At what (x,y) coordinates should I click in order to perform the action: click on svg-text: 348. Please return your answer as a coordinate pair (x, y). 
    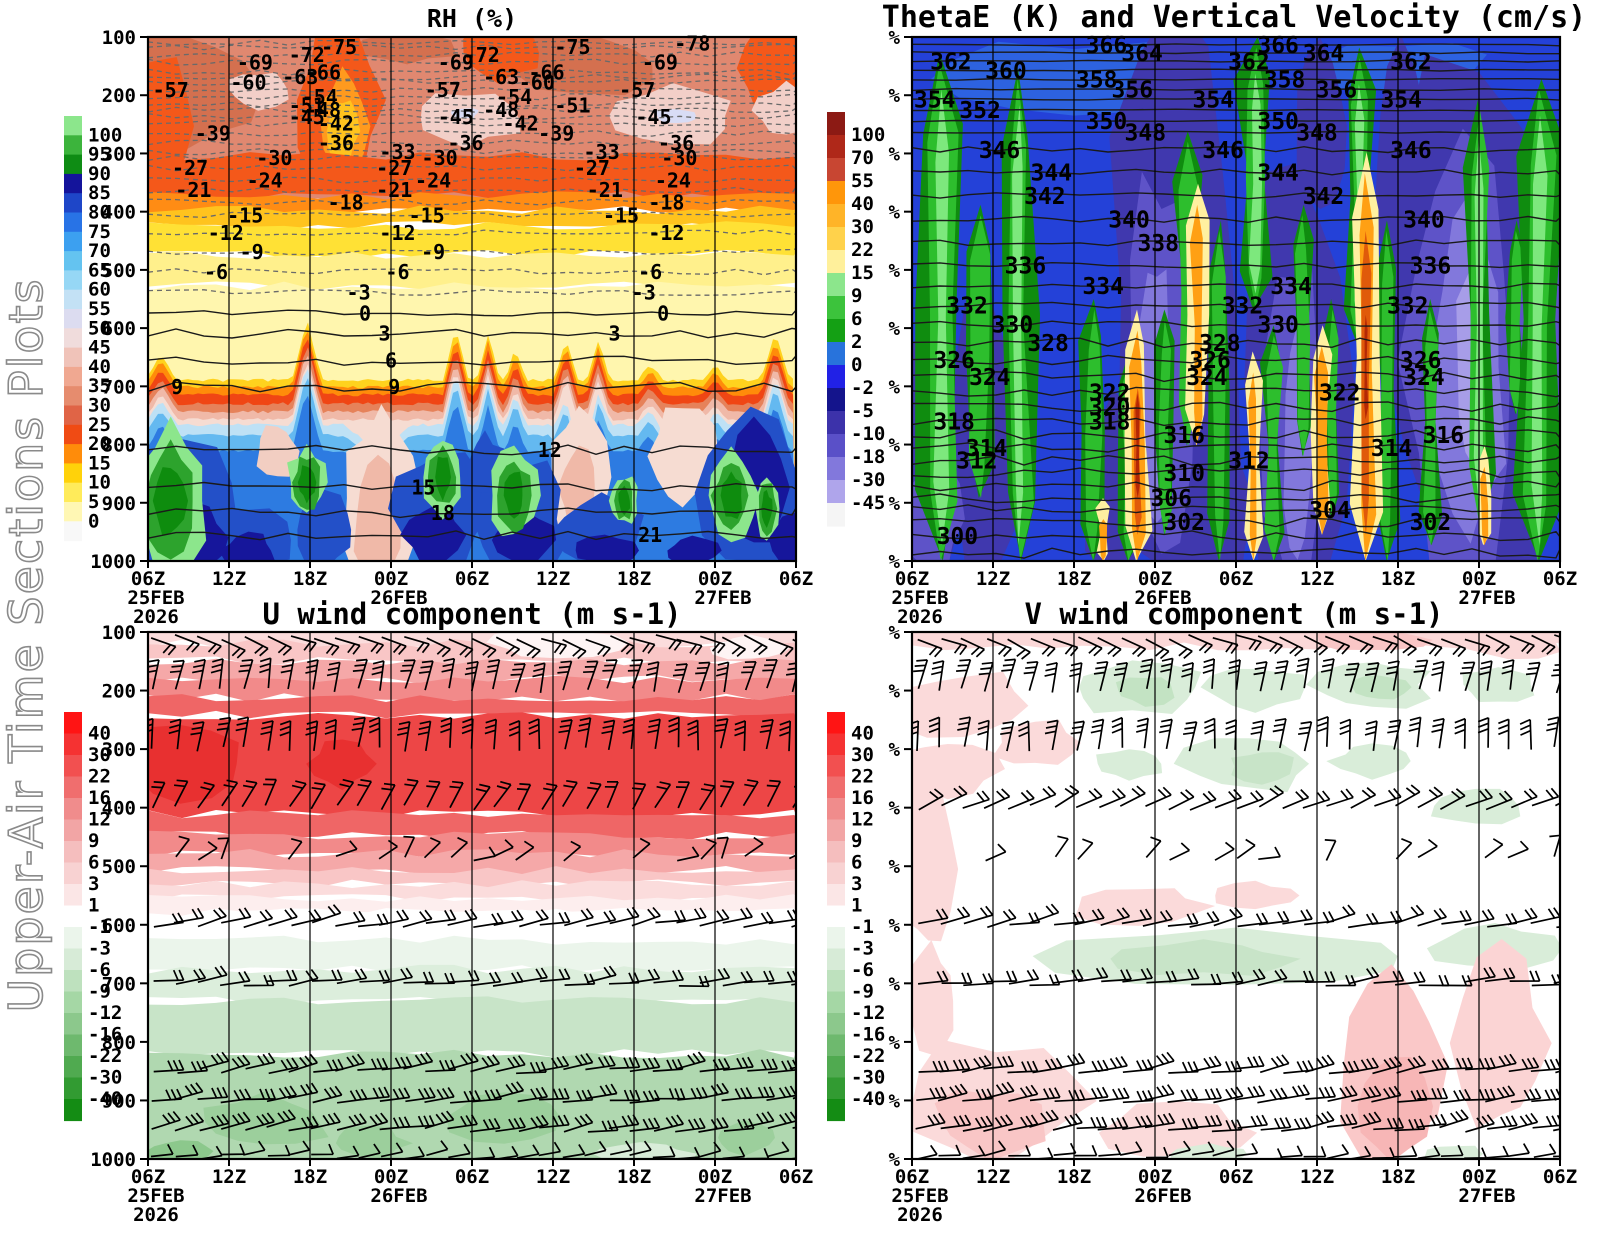
    Looking at the image, I should click on (1146, 134).